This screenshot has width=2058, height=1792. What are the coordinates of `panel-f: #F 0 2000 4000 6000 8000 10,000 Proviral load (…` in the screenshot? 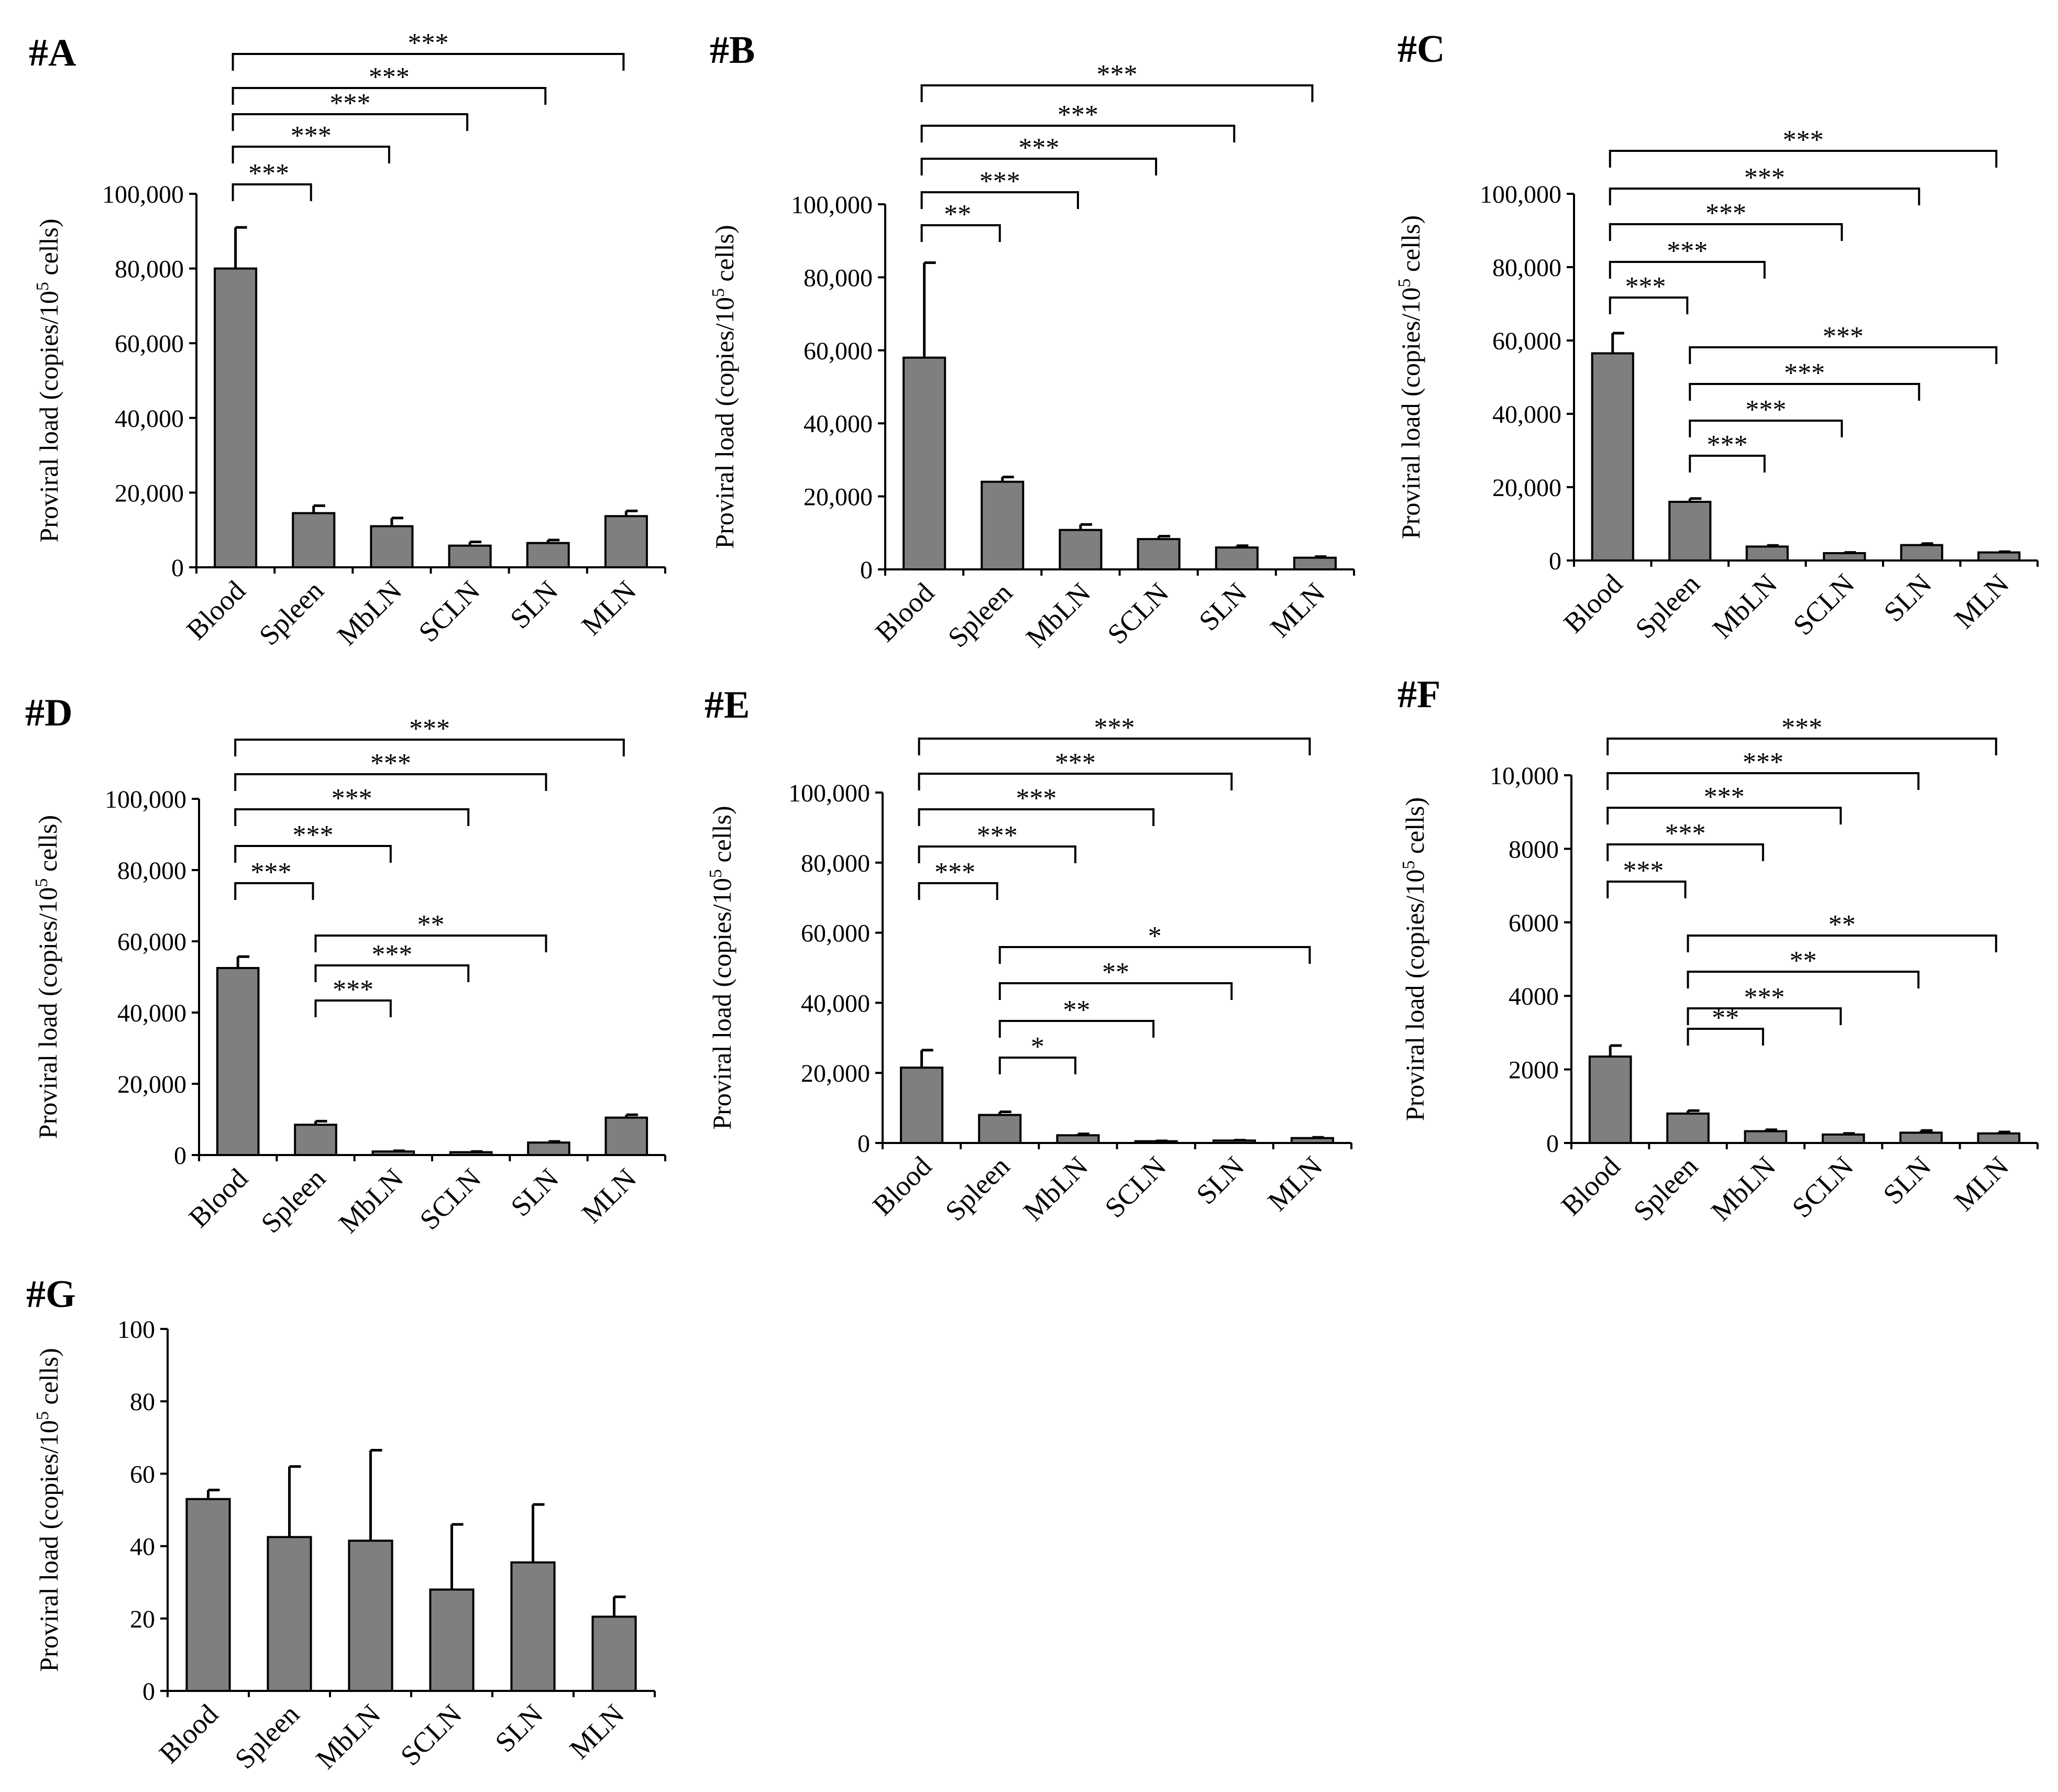 It's located at (1718, 950).